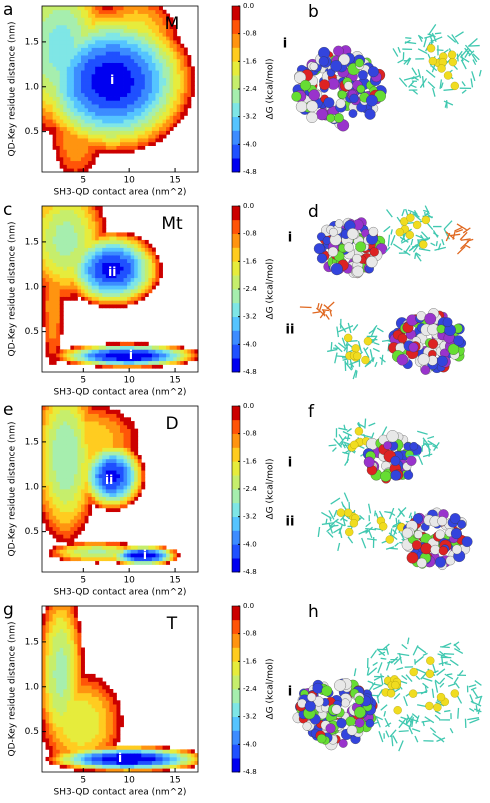 This screenshot has width=490, height=803. What do you see at coordinates (399, 49) in the screenshot?
I see `ligand-stick` at bounding box center [399, 49].